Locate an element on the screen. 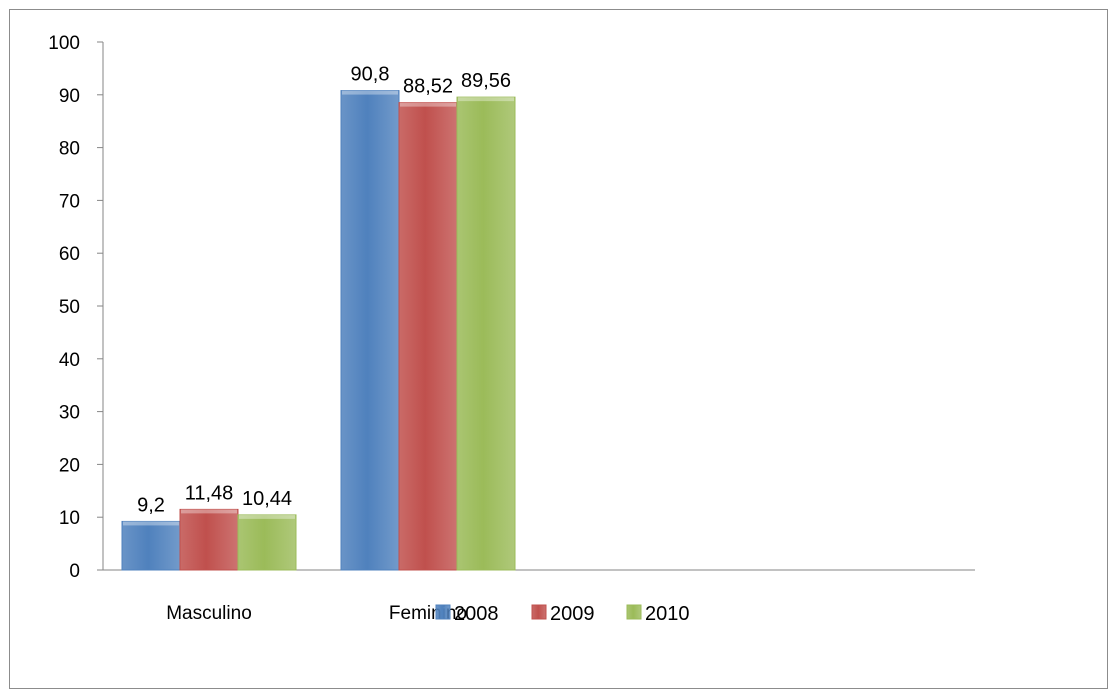 This screenshot has height=689, width=1110. bar-masculino-2009 is located at coordinates (209, 539).